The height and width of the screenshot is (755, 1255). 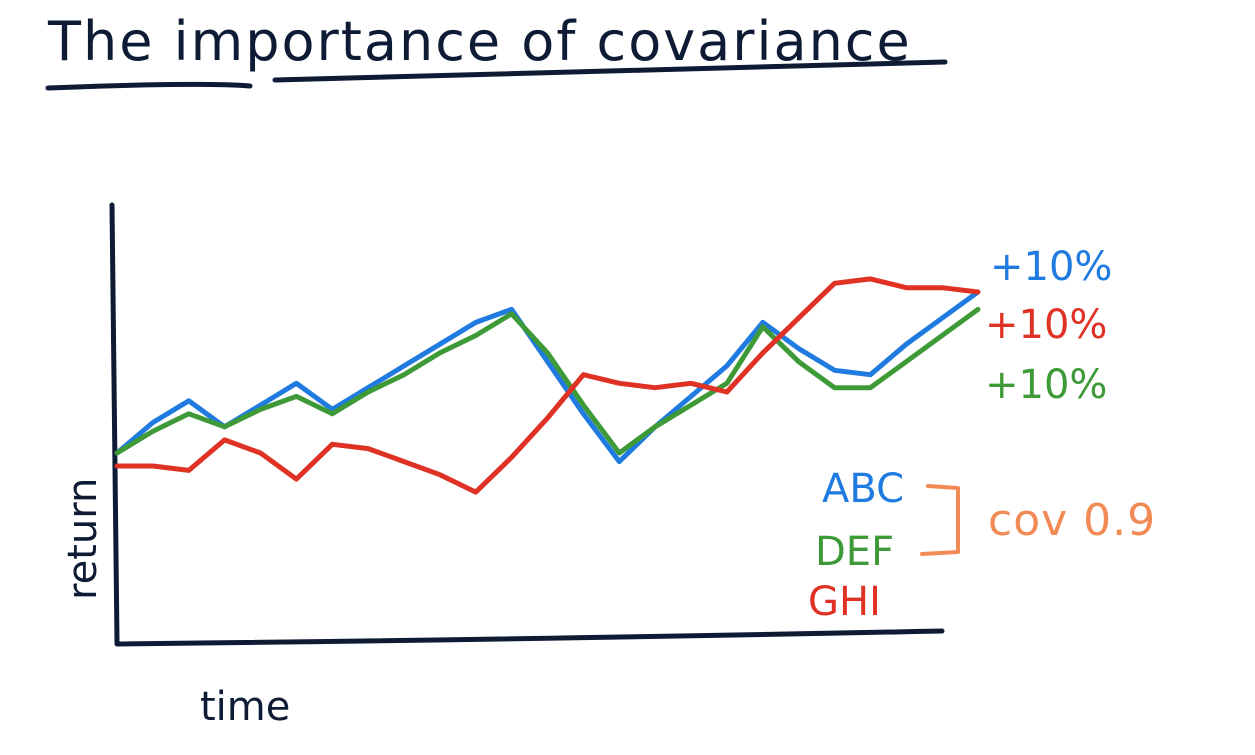 I want to click on chart-title: The importance of covariance, so click(x=479, y=41).